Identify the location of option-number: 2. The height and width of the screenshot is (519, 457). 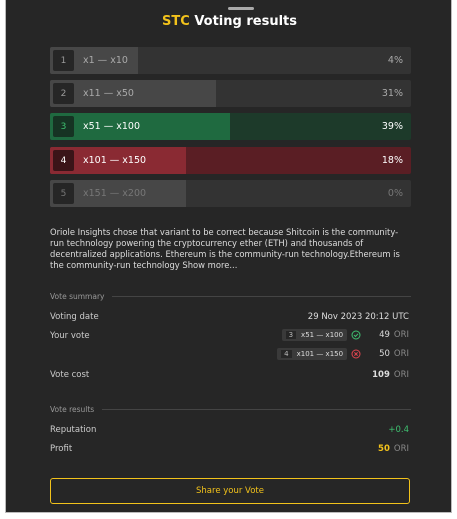
(63, 93).